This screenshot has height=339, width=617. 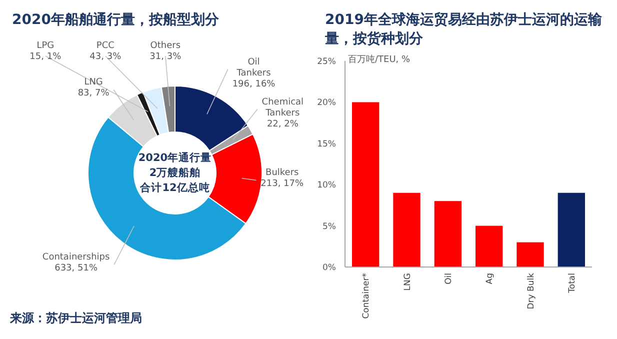 I want to click on chart-title: 2019年全球海运贸易经由苏伊士运河的运输量，按货种划分, so click(x=463, y=29).